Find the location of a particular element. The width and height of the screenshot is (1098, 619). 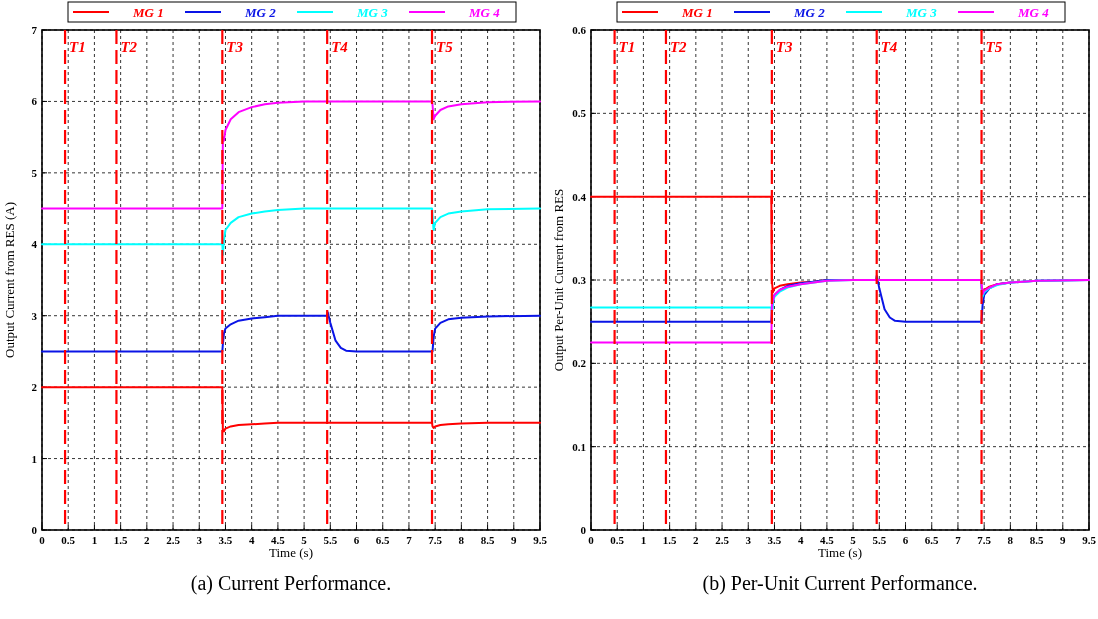

y-axis-title: Output Current from RES (A) is located at coordinates (9, 280).